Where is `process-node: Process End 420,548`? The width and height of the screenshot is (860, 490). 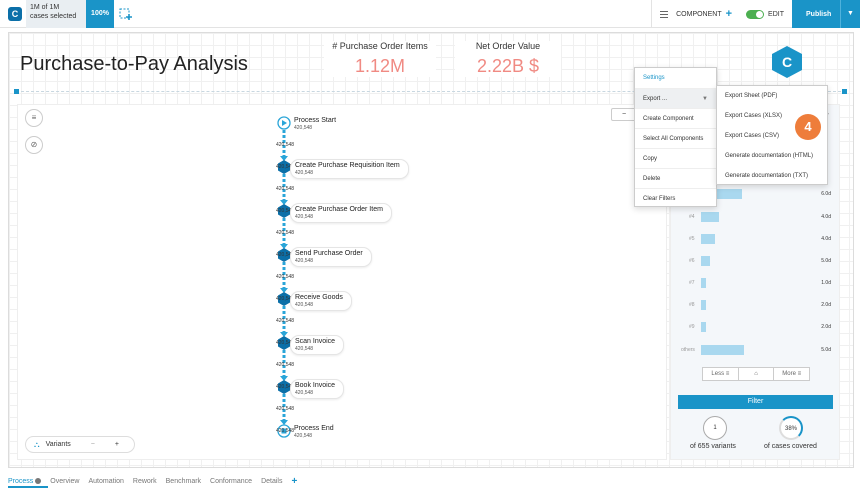 process-node: Process End 420,548 is located at coordinates (316, 432).